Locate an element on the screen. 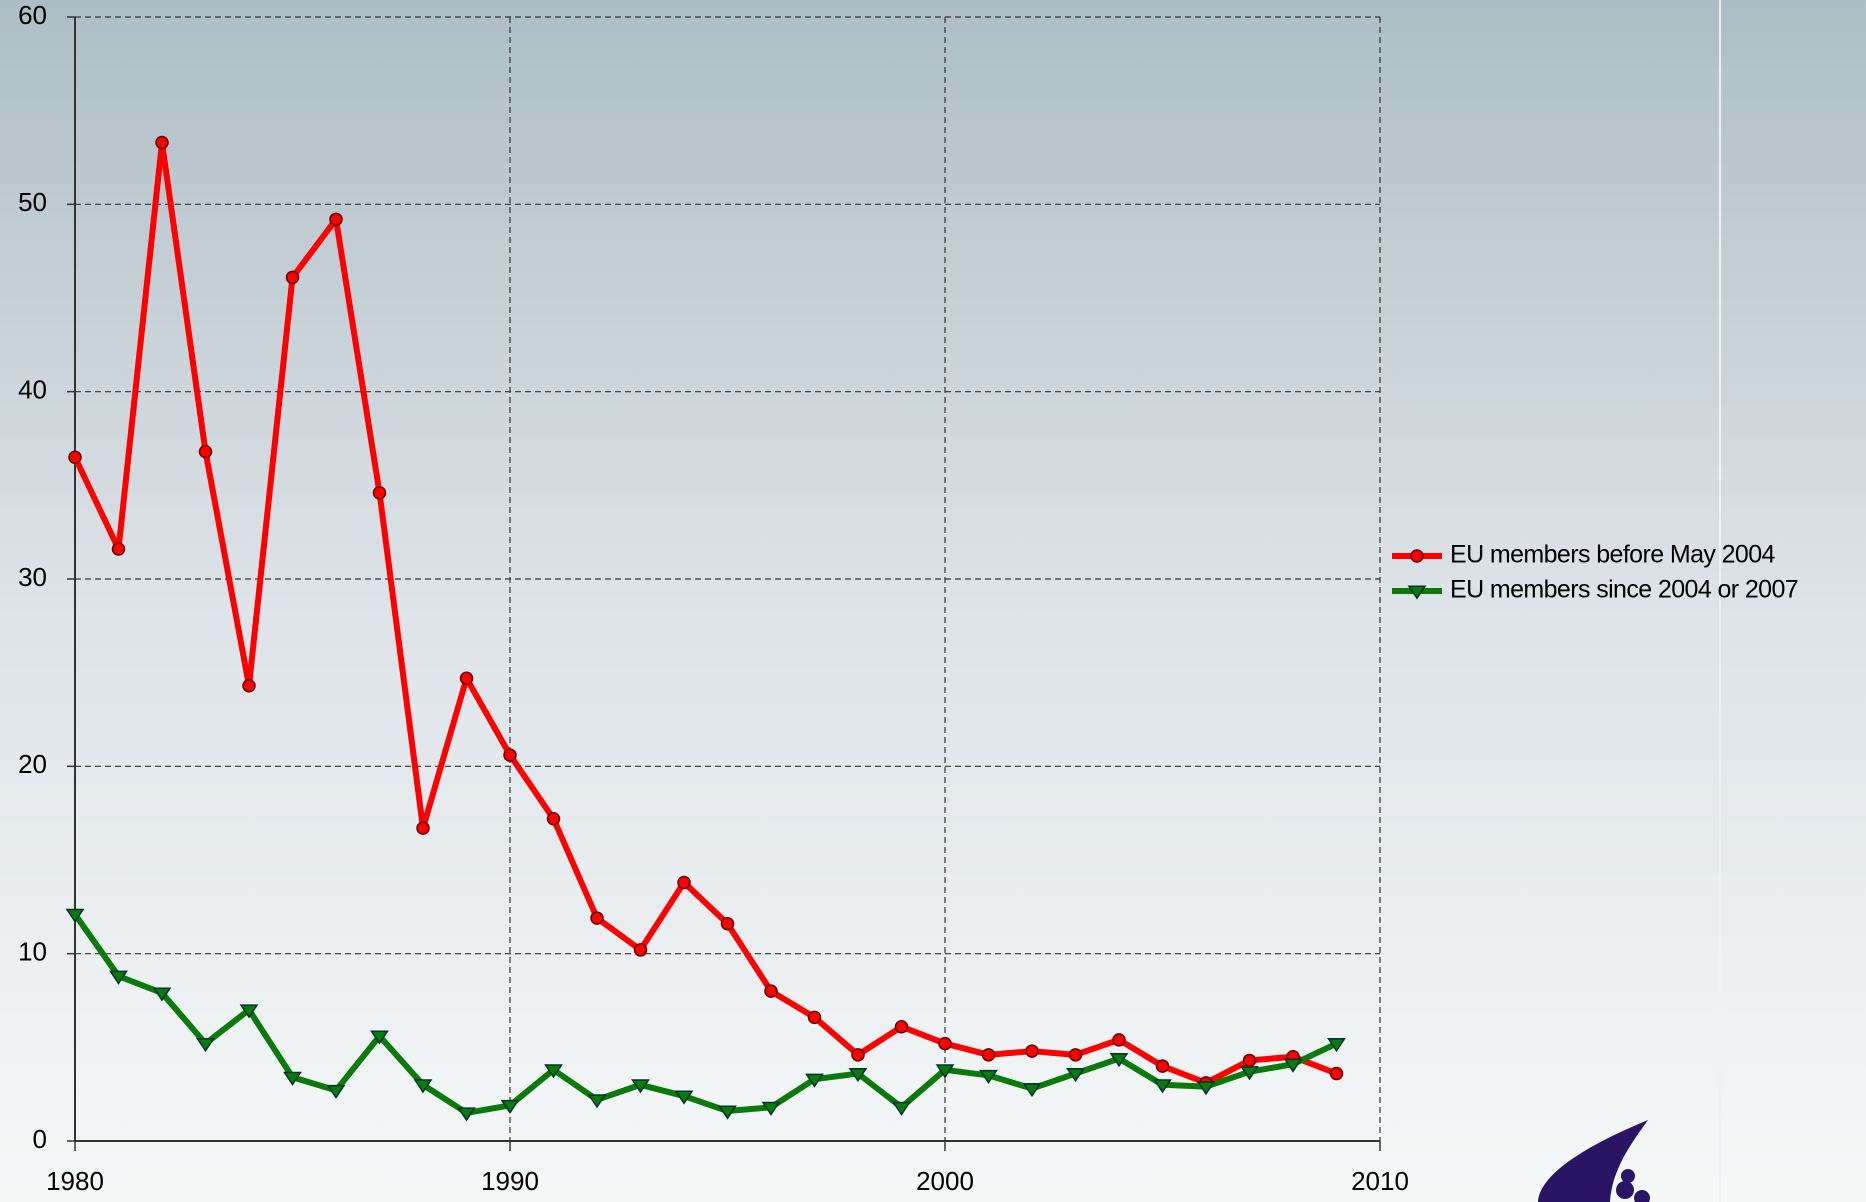 The image size is (1866, 1202). x-tick-label: 2000 is located at coordinates (945, 1181).